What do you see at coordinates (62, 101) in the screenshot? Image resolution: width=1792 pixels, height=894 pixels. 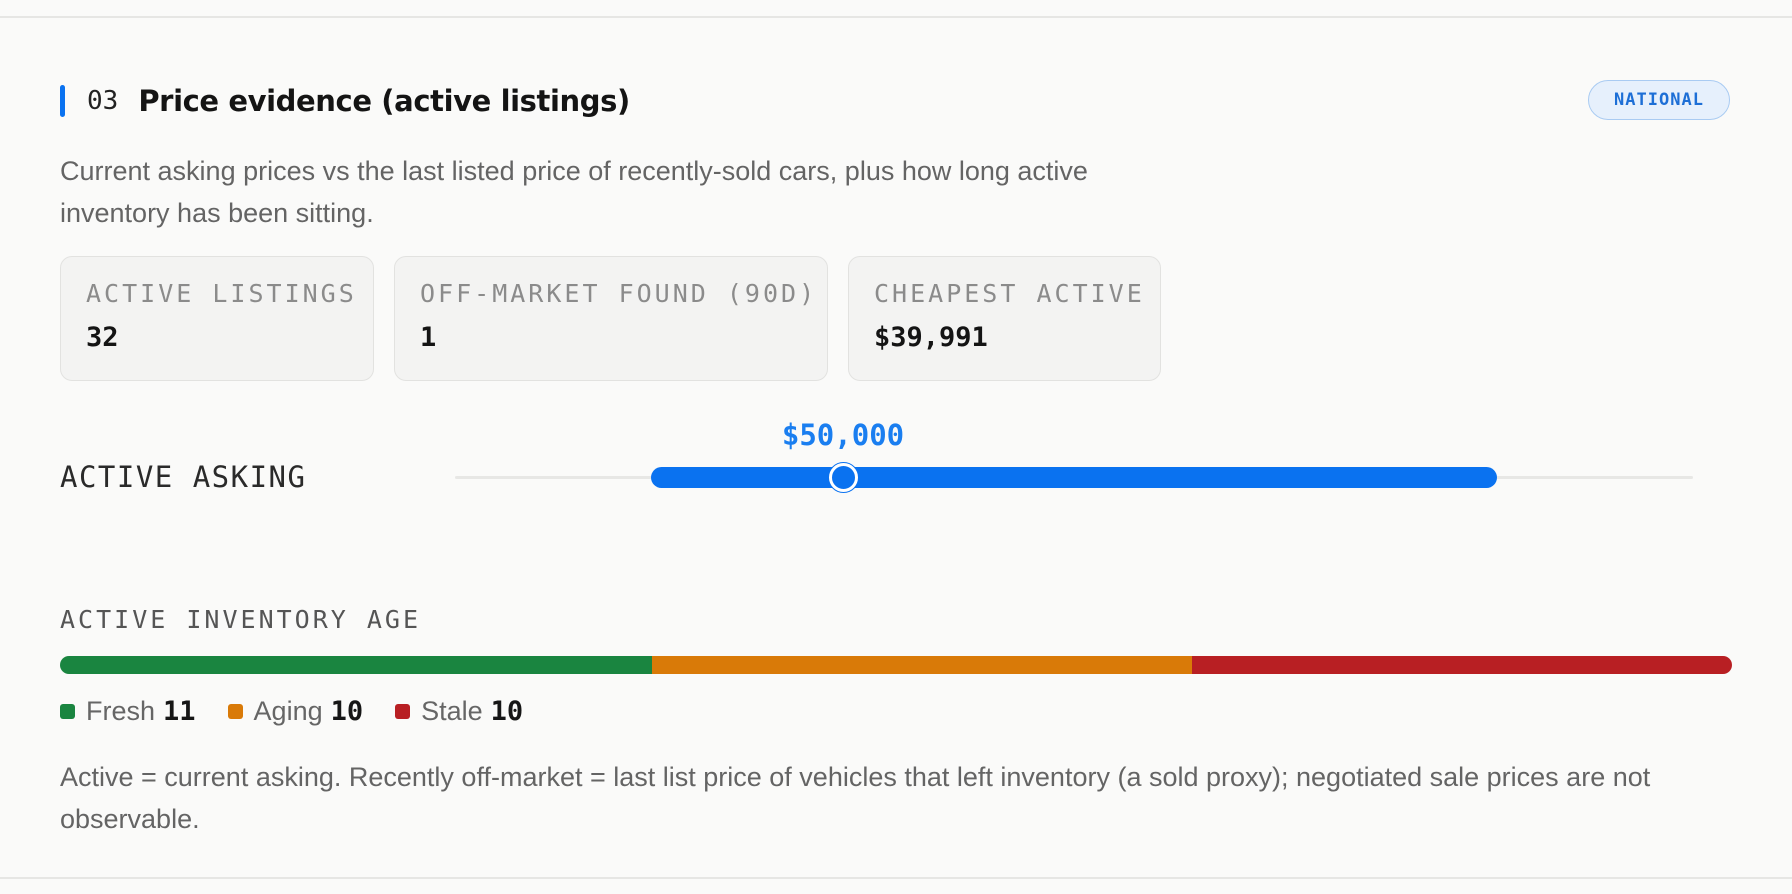 I see `section-accent-bar` at bounding box center [62, 101].